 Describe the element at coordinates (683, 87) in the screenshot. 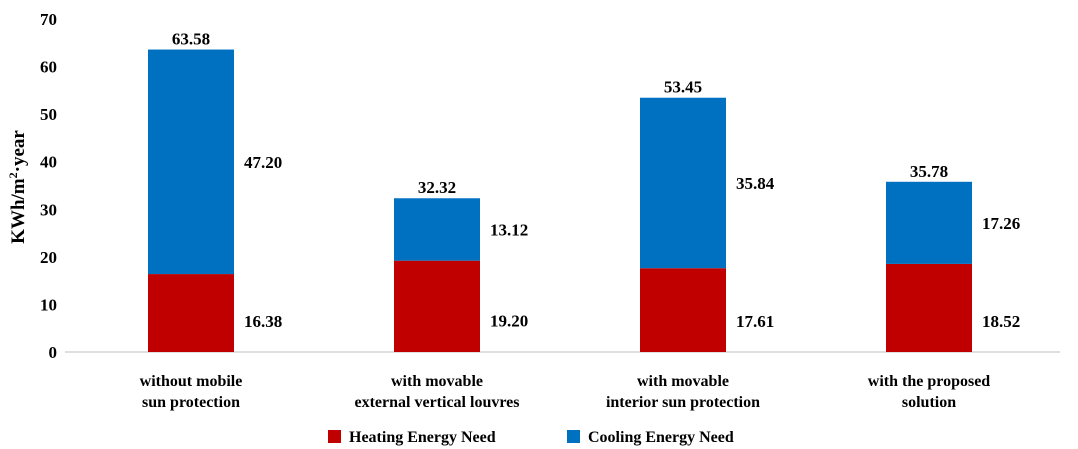

I see `data-label-total: 53.45` at that location.